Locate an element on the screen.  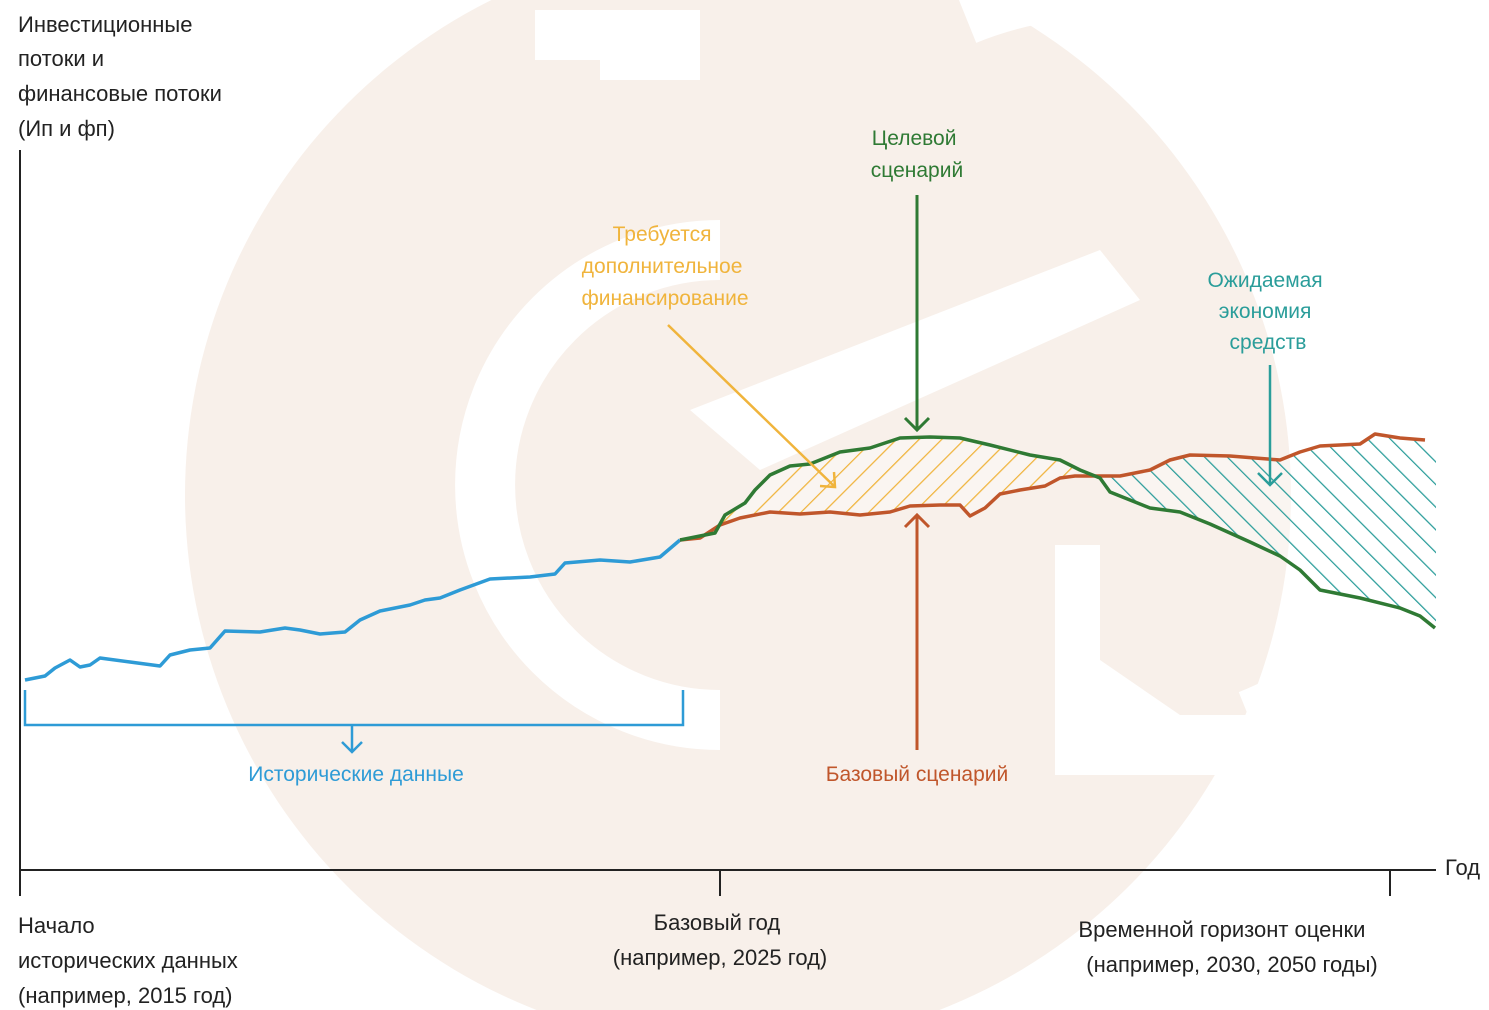
financing-label-line: дополнительное is located at coordinates (662, 266).